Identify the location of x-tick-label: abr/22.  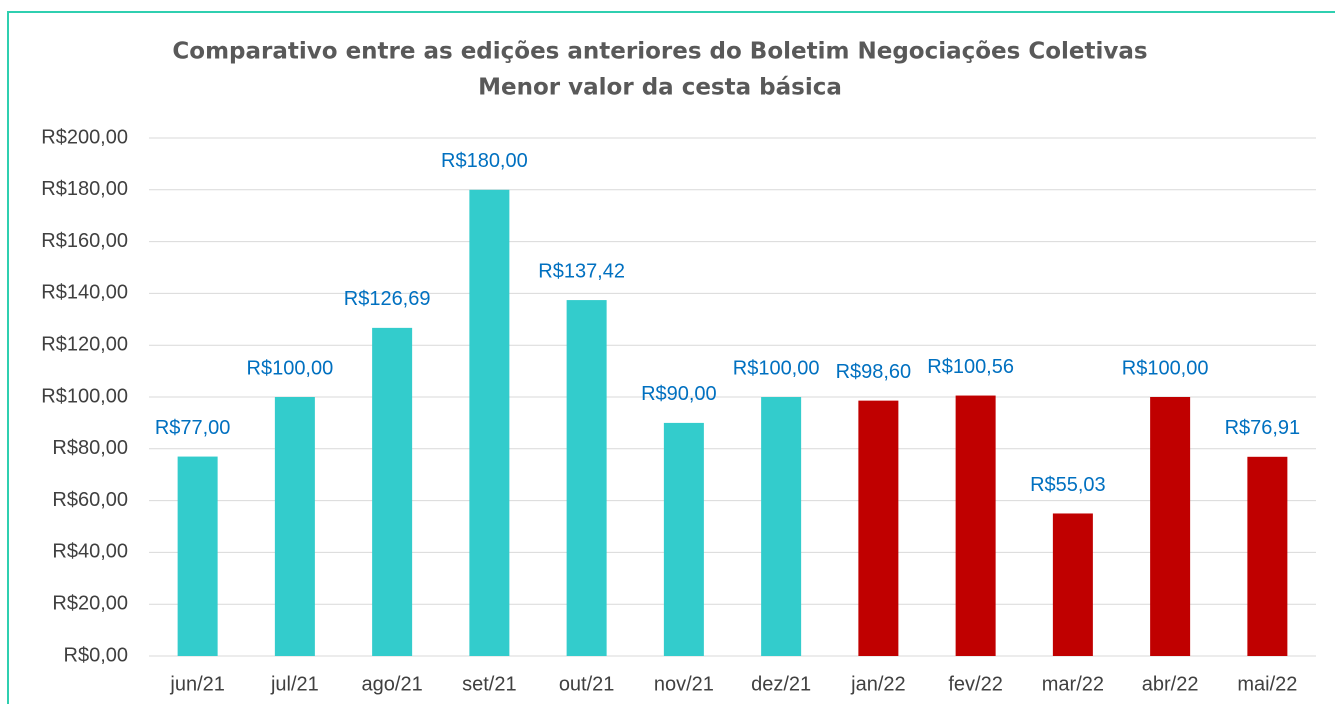
(1170, 684).